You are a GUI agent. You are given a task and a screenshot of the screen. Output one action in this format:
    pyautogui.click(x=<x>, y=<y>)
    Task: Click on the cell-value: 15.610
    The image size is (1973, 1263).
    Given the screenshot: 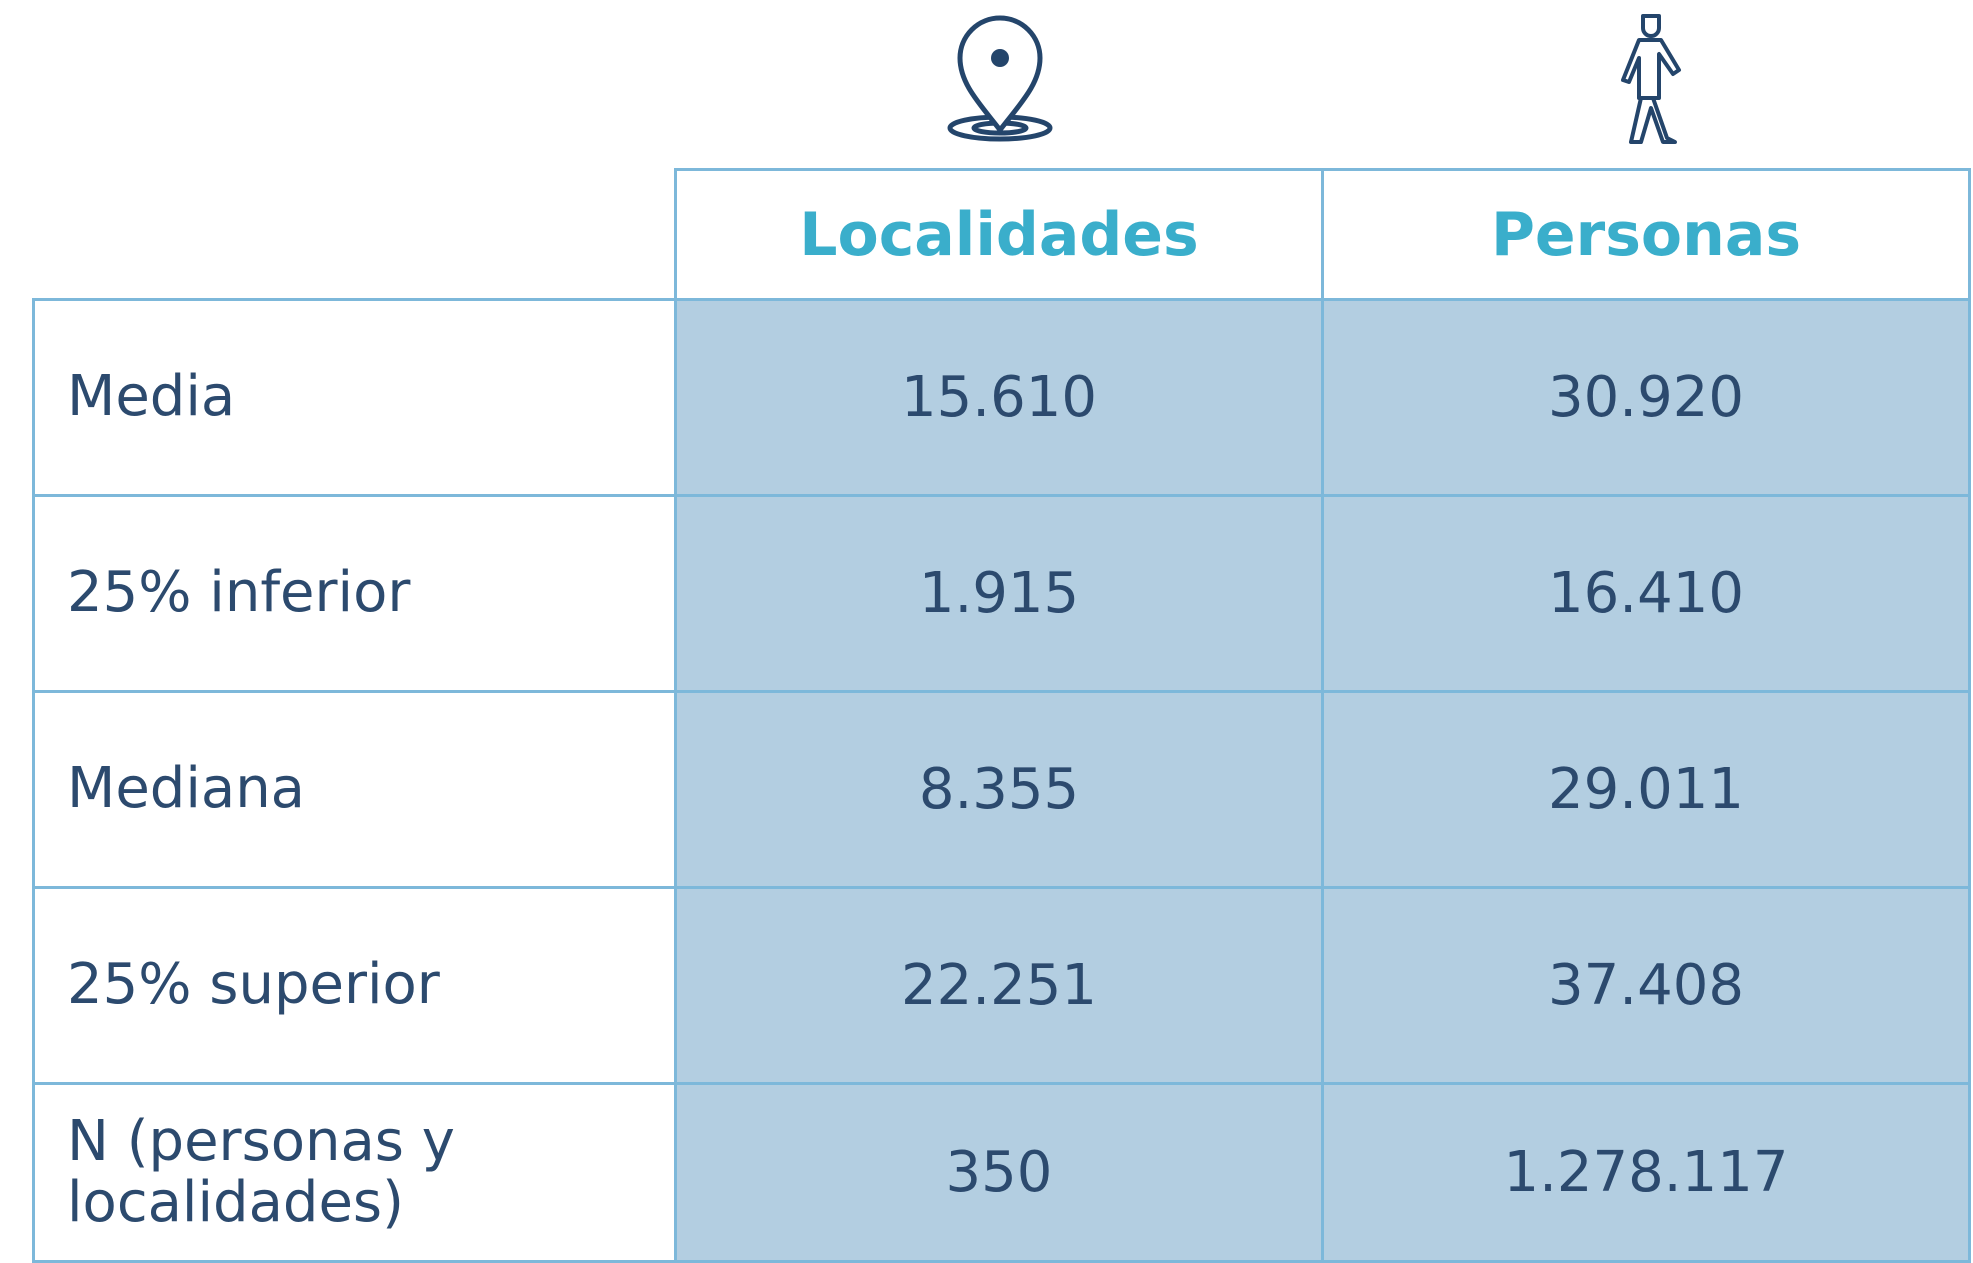 What is the action you would take?
    pyautogui.click(x=999, y=397)
    